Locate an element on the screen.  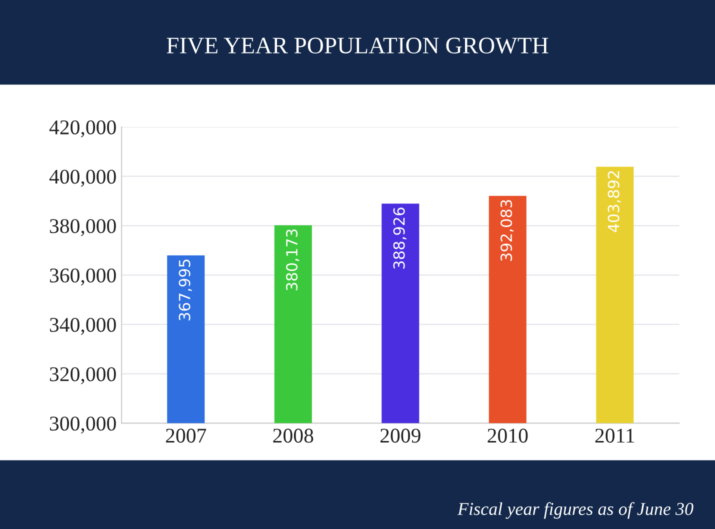
data-label: 392,083 is located at coordinates (507, 230).